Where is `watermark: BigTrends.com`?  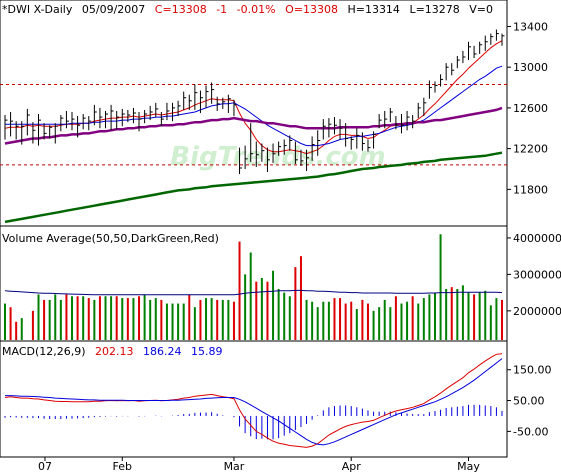
watermark: BigTrends.com is located at coordinates (278, 157).